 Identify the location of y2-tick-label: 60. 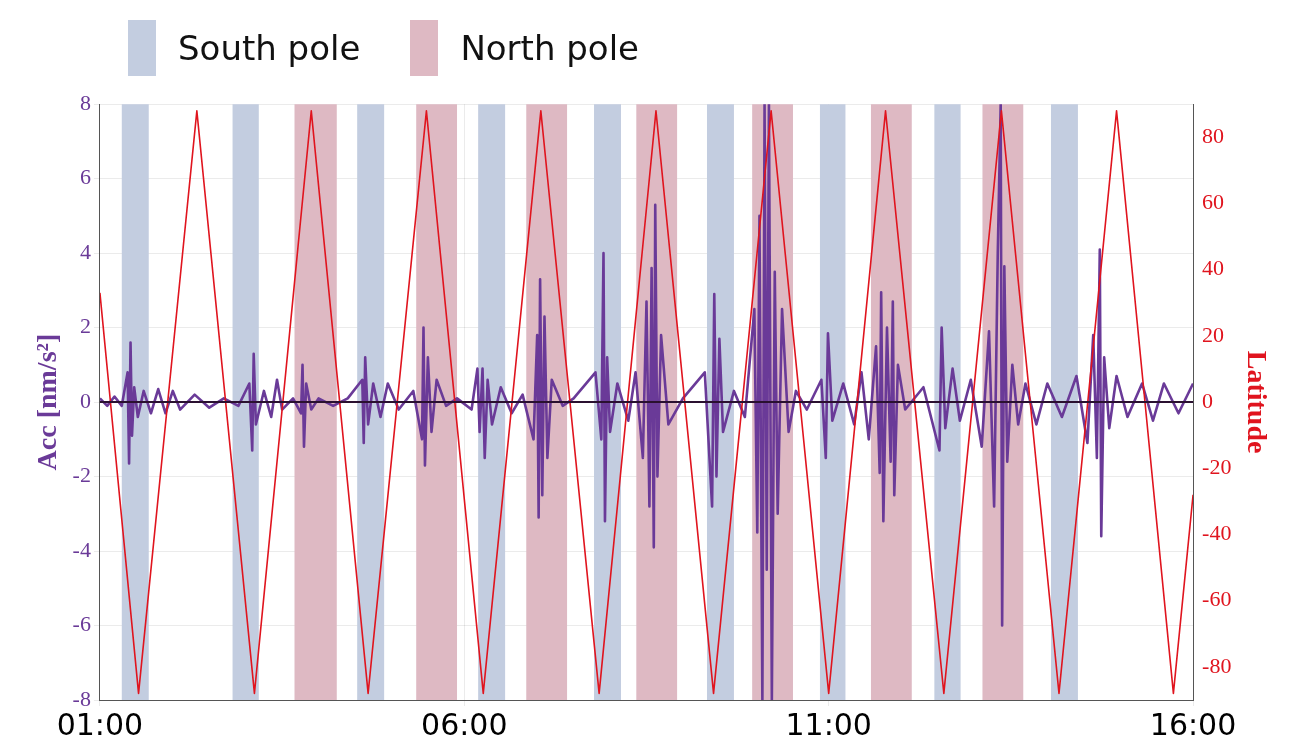
(1213, 202).